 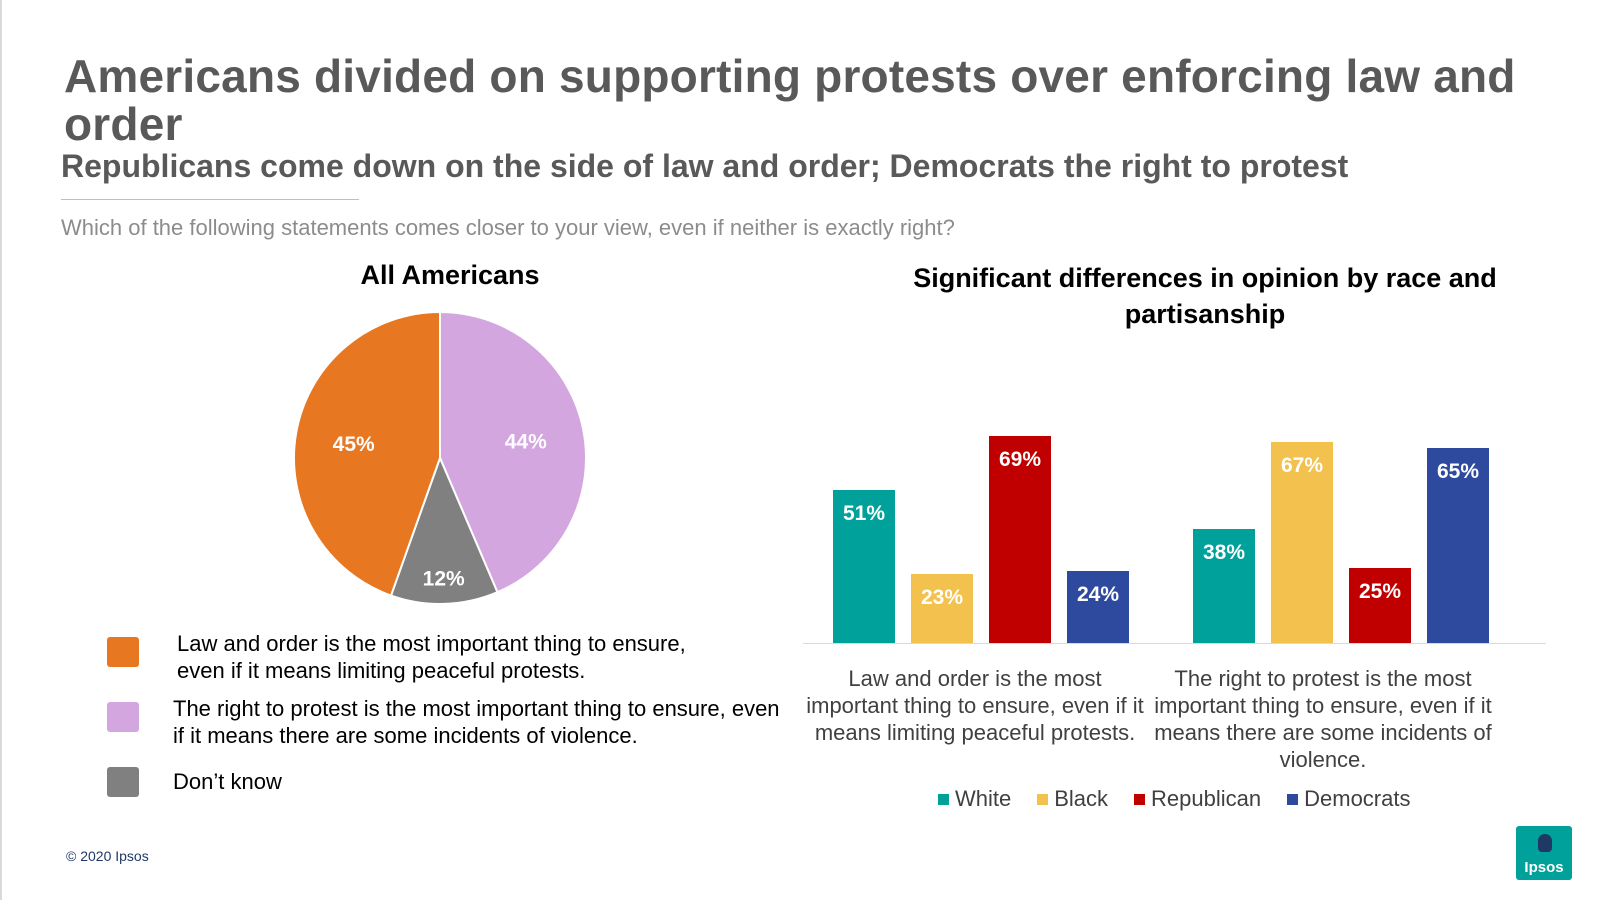 I want to click on bar-data-label-white-protest: 38%, so click(x=1224, y=552).